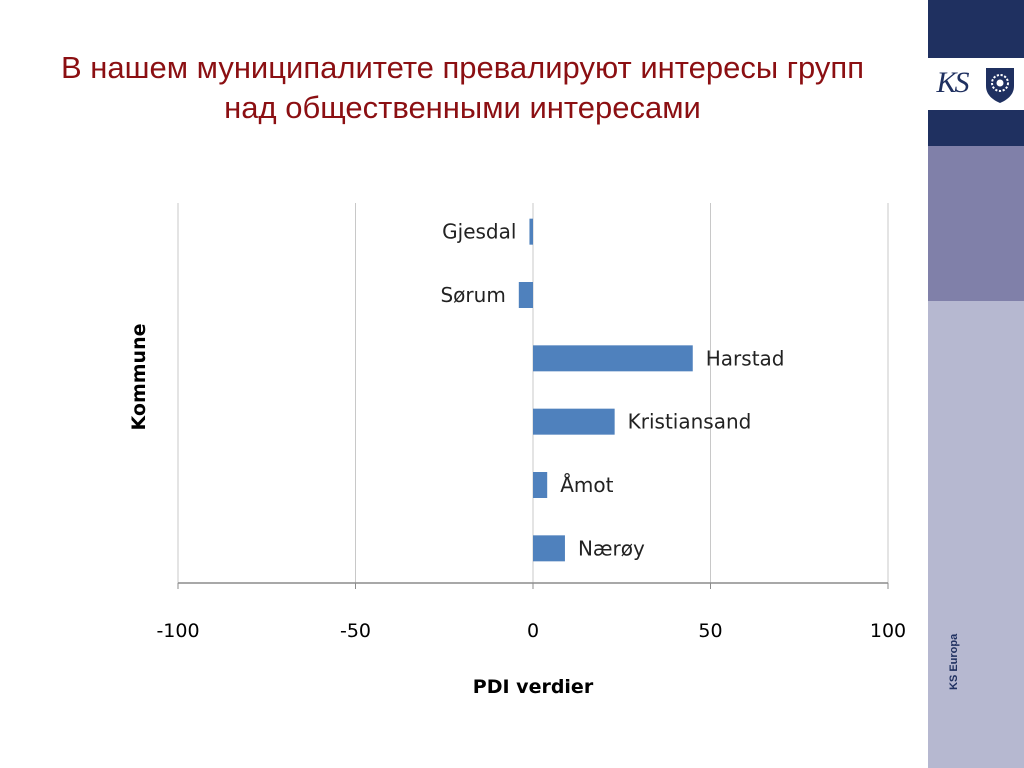 This screenshot has width=1024, height=768. Describe the element at coordinates (605, 390) in the screenshot. I see `bars` at that location.